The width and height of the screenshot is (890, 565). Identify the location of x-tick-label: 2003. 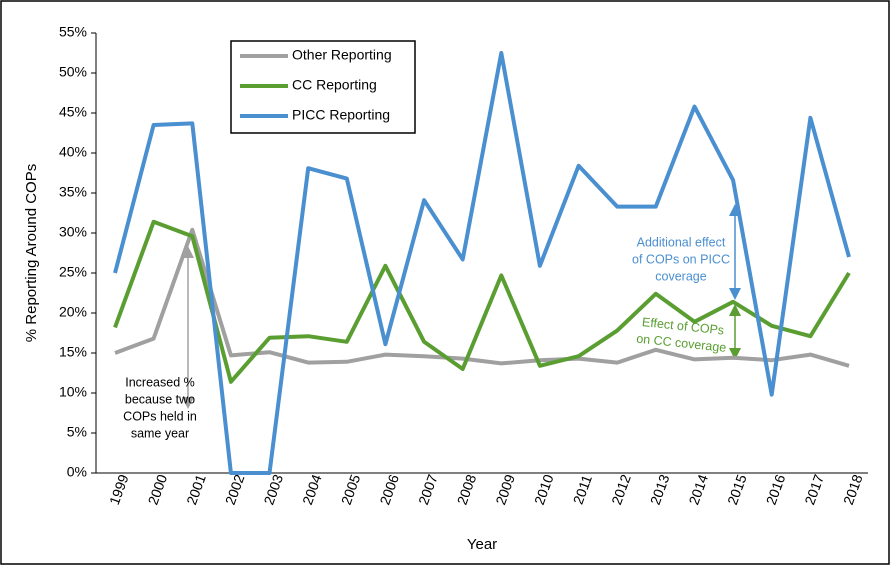
(273, 489).